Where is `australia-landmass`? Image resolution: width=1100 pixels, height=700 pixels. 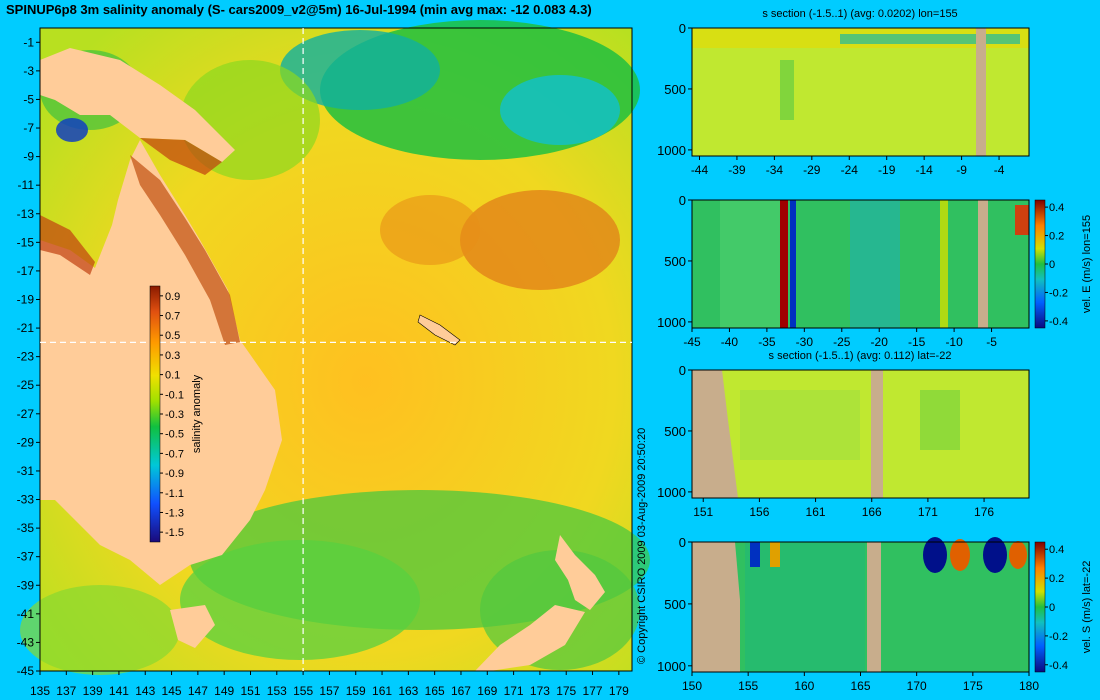 australia-landmass is located at coordinates (161, 362).